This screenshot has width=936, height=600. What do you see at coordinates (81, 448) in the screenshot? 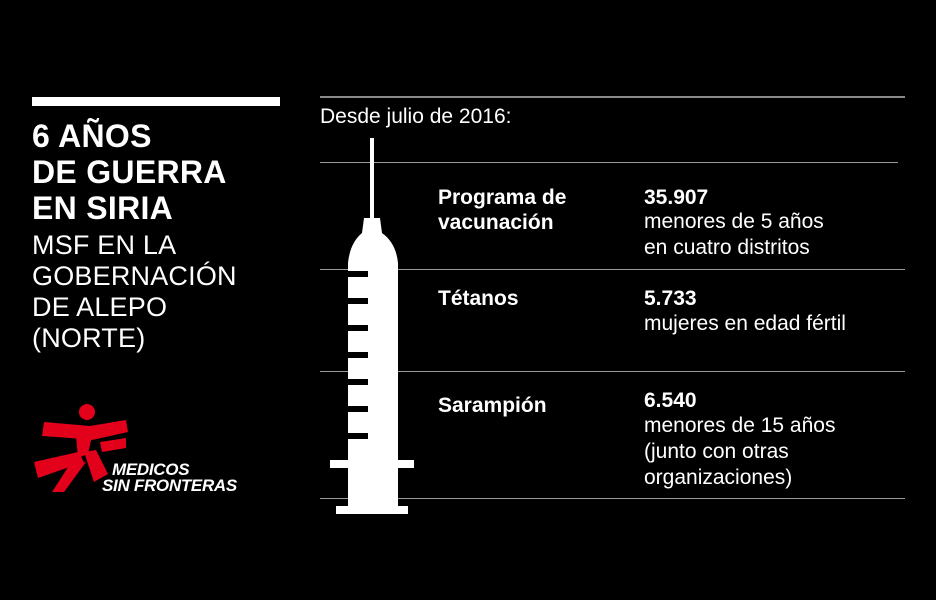
I see `msf-running-man-icon` at bounding box center [81, 448].